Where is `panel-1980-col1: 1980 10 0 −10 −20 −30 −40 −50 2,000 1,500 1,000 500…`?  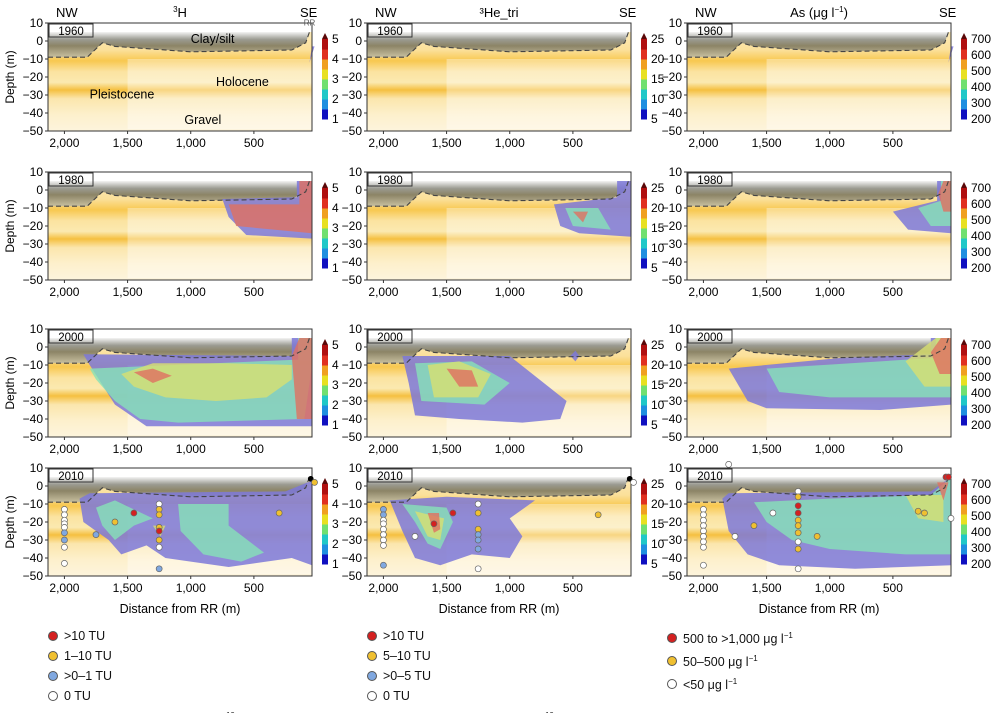
panel-1980-col1: 1980 10 0 −10 −20 −30 −40 −50 2,000 1,500 1,000 500… is located at coordinates (503, 232).